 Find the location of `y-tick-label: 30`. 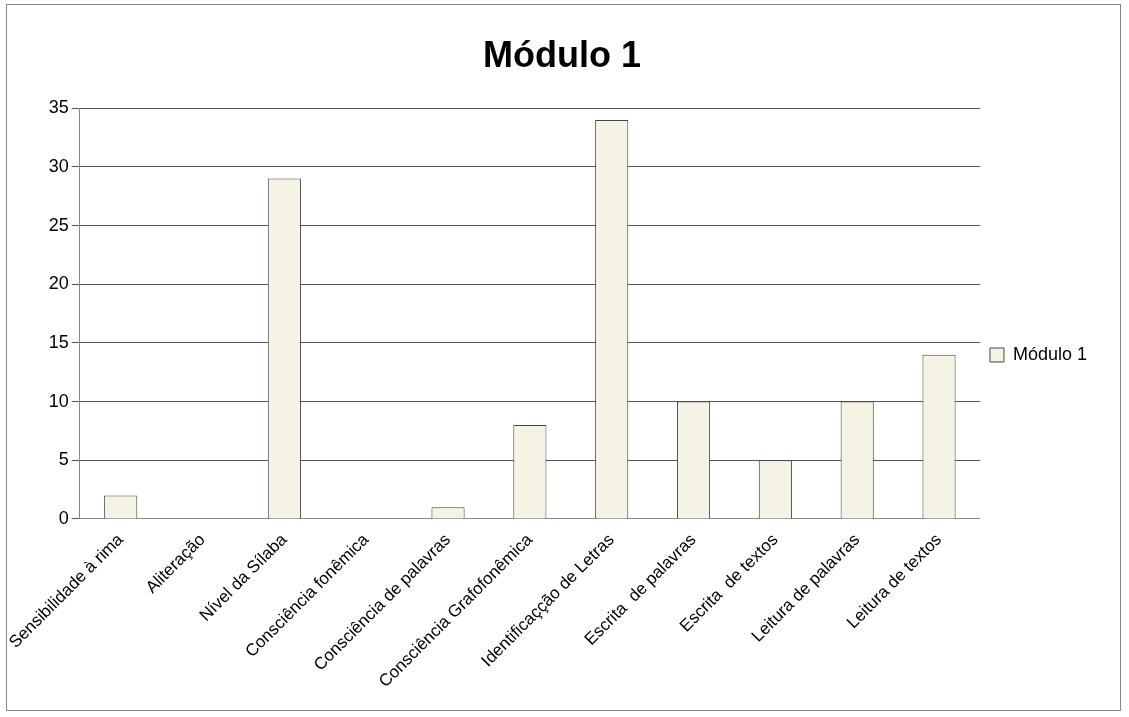

y-tick-label: 30 is located at coordinates (58, 165).